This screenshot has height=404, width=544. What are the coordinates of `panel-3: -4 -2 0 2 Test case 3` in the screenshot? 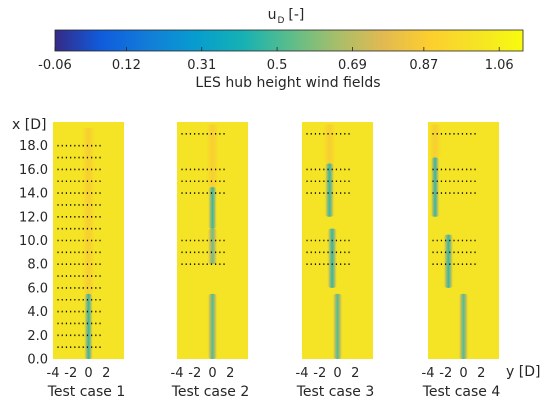 It's located at (335, 261).